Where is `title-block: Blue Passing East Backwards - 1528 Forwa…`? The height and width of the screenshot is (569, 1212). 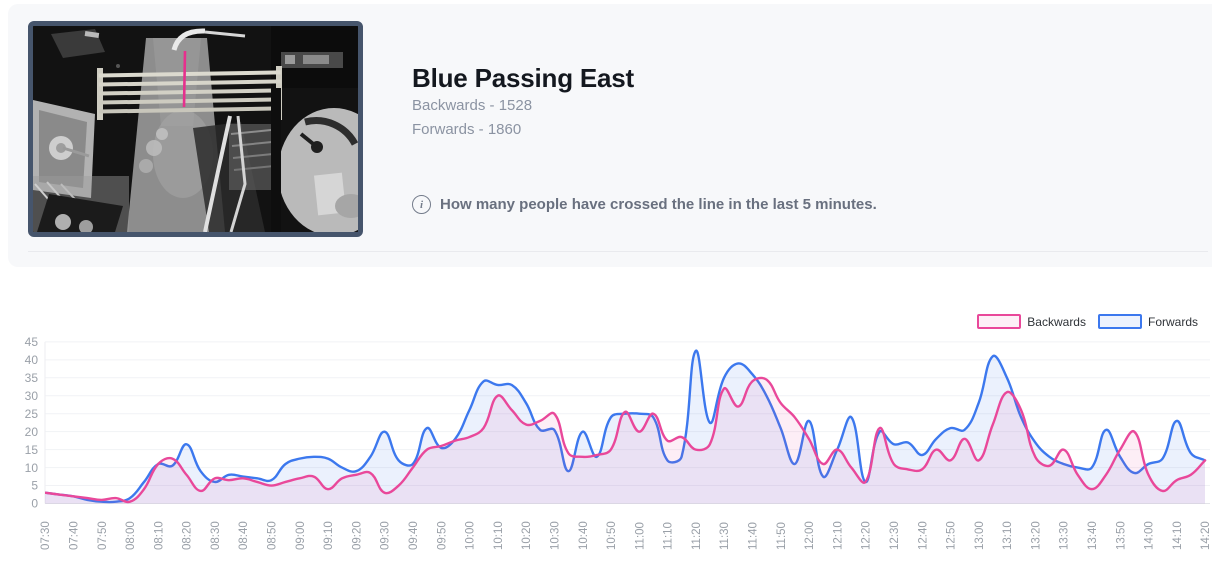 title-block: Blue Passing East Backwards - 1528 Forwa… is located at coordinates (523, 102).